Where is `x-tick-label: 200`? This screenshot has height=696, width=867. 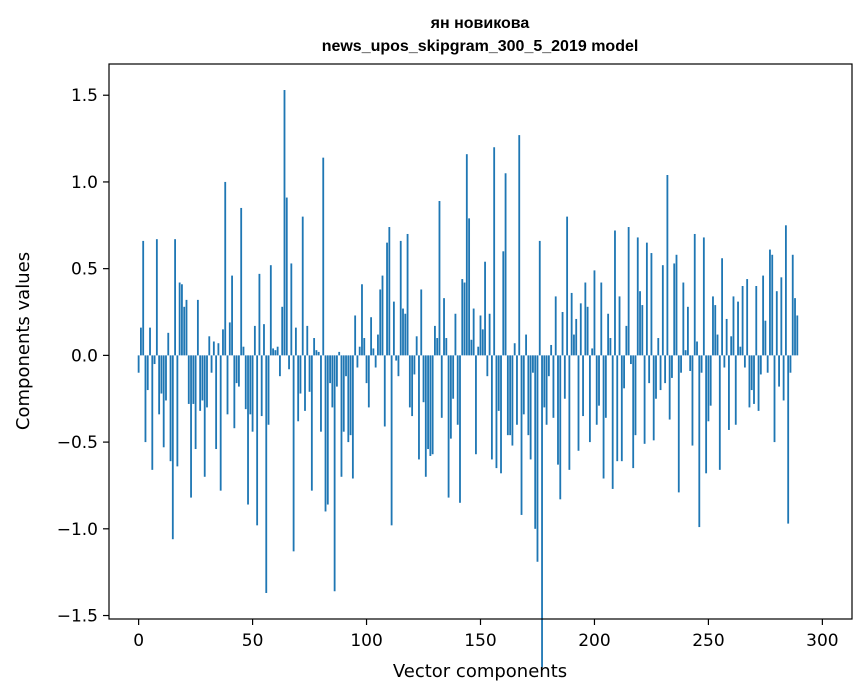
x-tick-label: 200 is located at coordinates (594, 641).